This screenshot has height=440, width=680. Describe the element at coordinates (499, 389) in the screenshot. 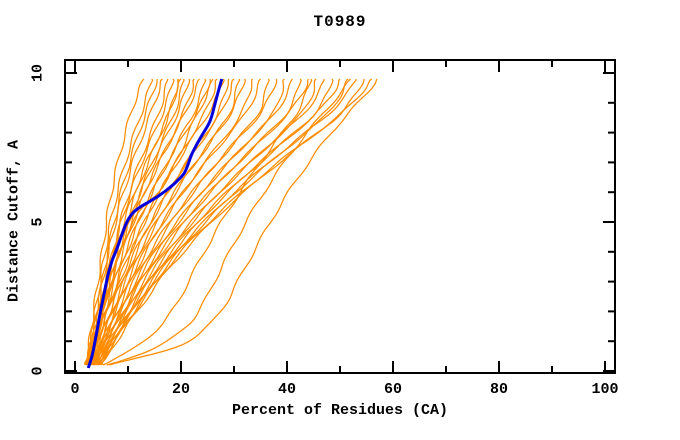

I see `x-tick-label: 80` at that location.